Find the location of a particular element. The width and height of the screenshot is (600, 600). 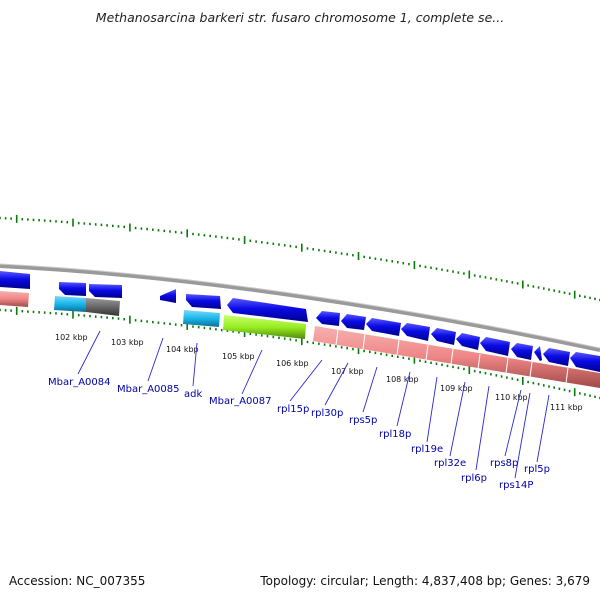

chromosome-backbone-highlight is located at coordinates (300, 306).